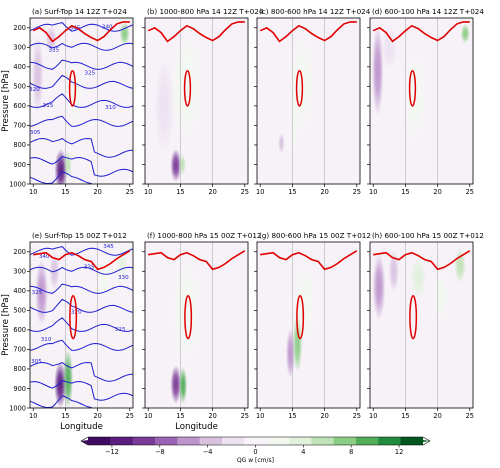 This screenshot has height=468, width=500. What do you see at coordinates (425, 325) in the screenshot?
I see `panel-h: (h) 600-100 hPa 15 00Z T+012 10 15 20 25` at bounding box center [425, 325].